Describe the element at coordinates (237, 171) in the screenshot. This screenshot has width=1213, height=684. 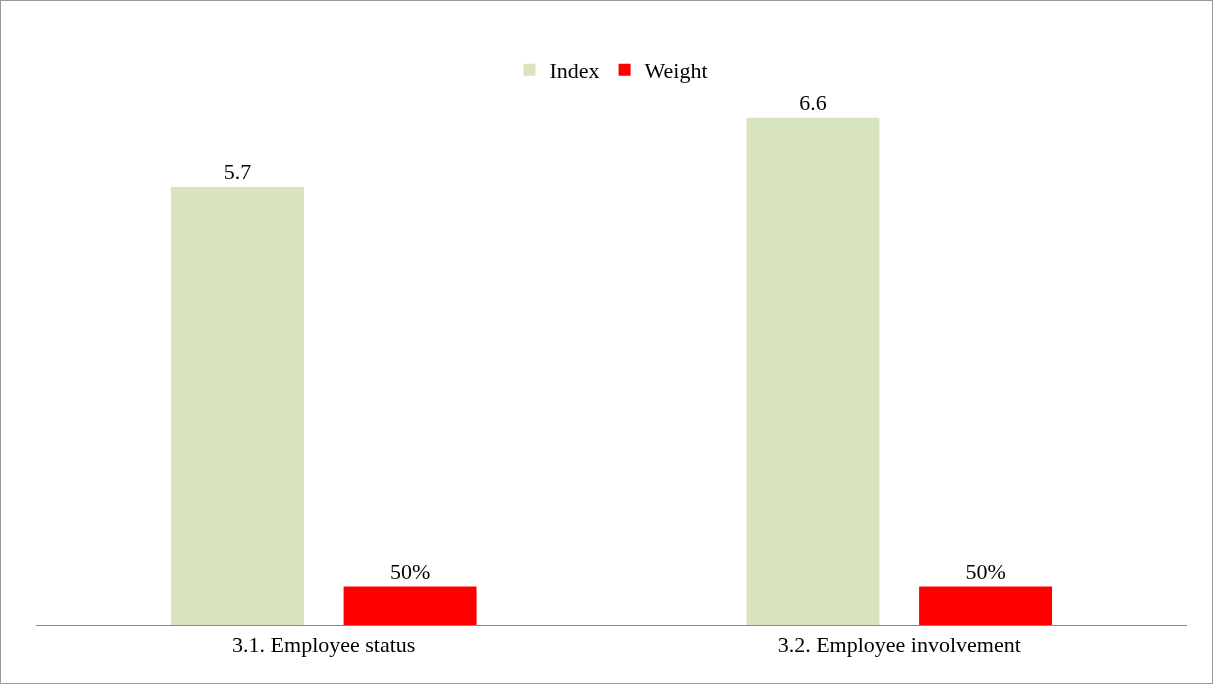
I see `data-label: 5.7` at that location.